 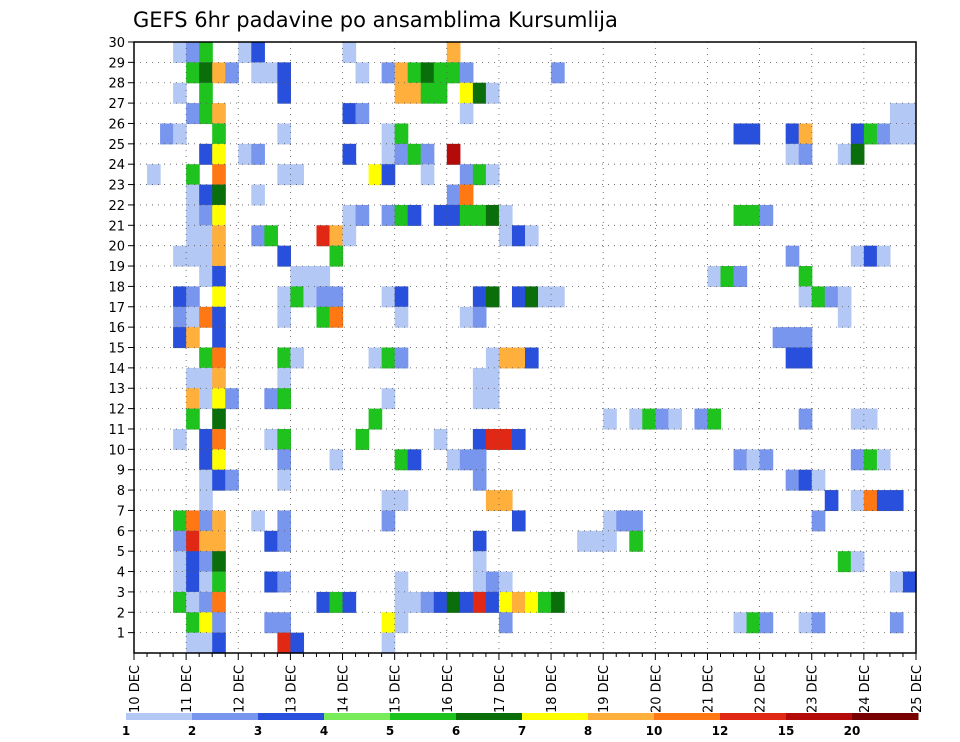 I want to click on y-tick-label: 30, so click(x=116, y=43).